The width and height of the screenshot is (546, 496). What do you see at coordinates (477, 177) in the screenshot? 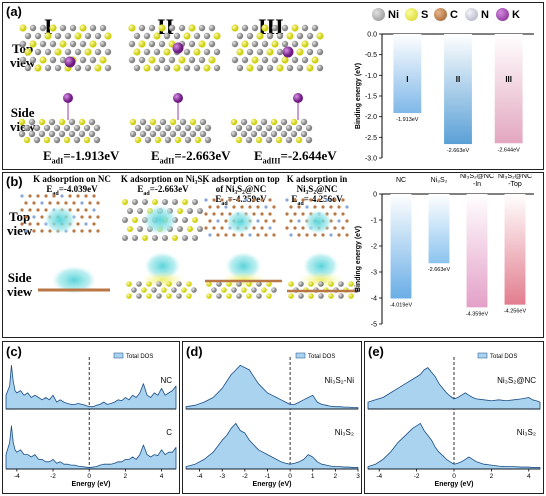
I see `category-label: Ni₃S₂@NC` at bounding box center [477, 177].